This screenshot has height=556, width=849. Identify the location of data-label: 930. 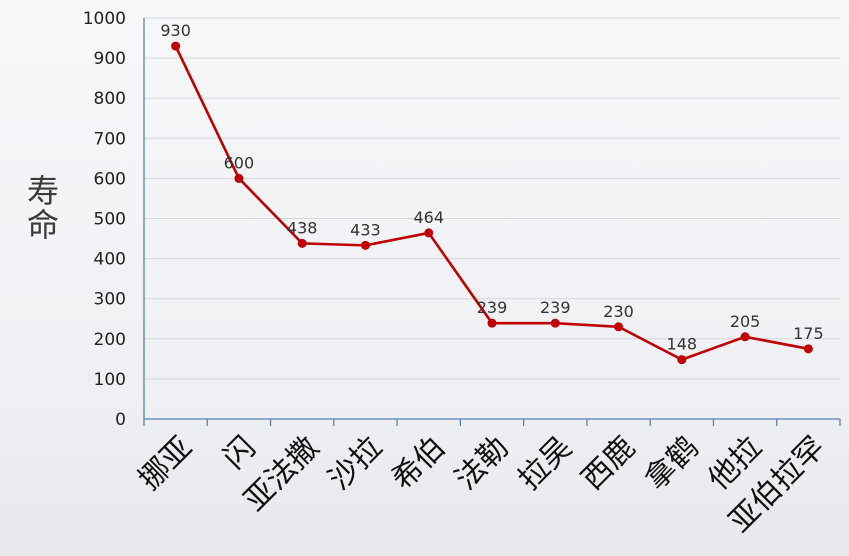
(175, 30).